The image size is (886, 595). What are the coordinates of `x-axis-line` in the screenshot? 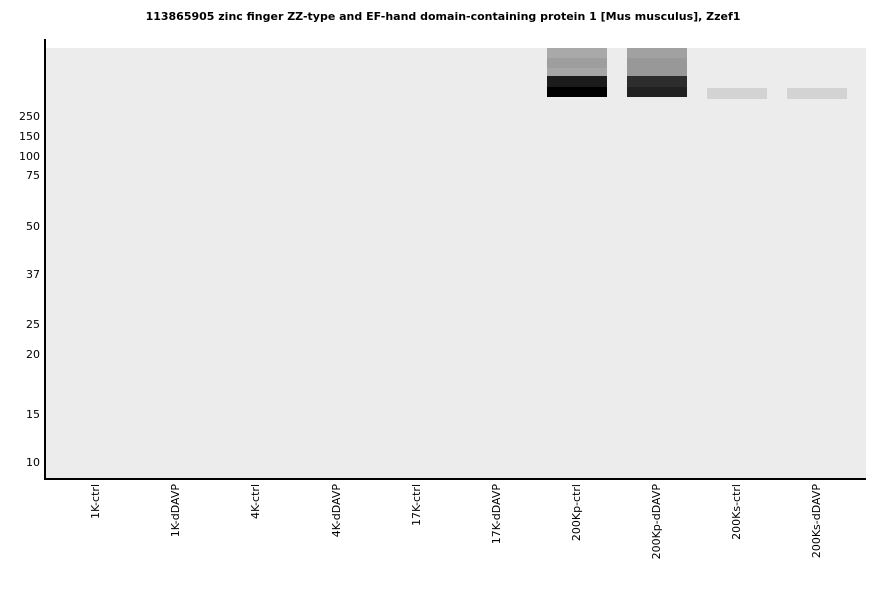 It's located at (455, 479).